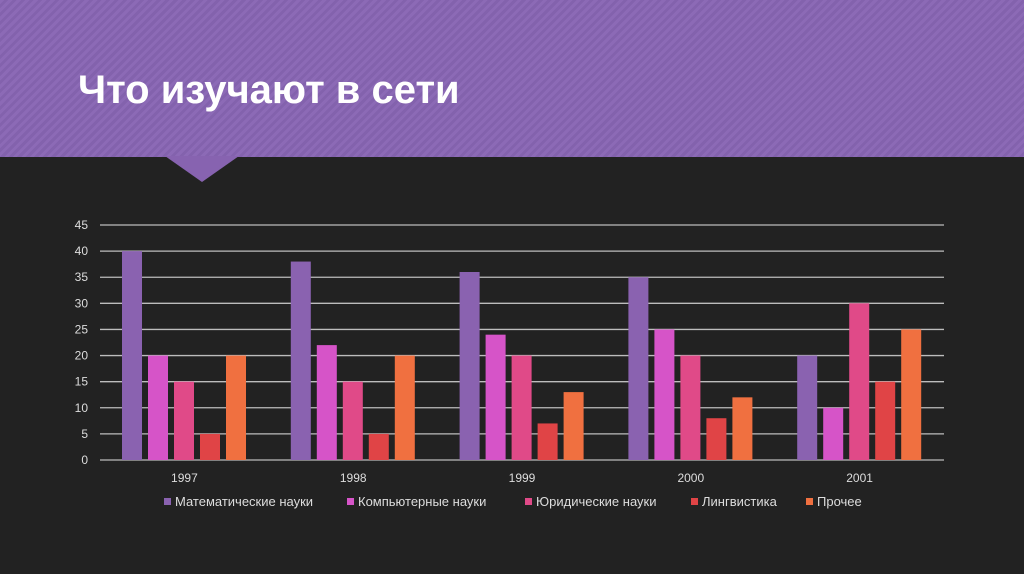 This screenshot has height=574, width=1024. Describe the element at coordinates (82, 303) in the screenshot. I see `y-tick-label: 30` at that location.